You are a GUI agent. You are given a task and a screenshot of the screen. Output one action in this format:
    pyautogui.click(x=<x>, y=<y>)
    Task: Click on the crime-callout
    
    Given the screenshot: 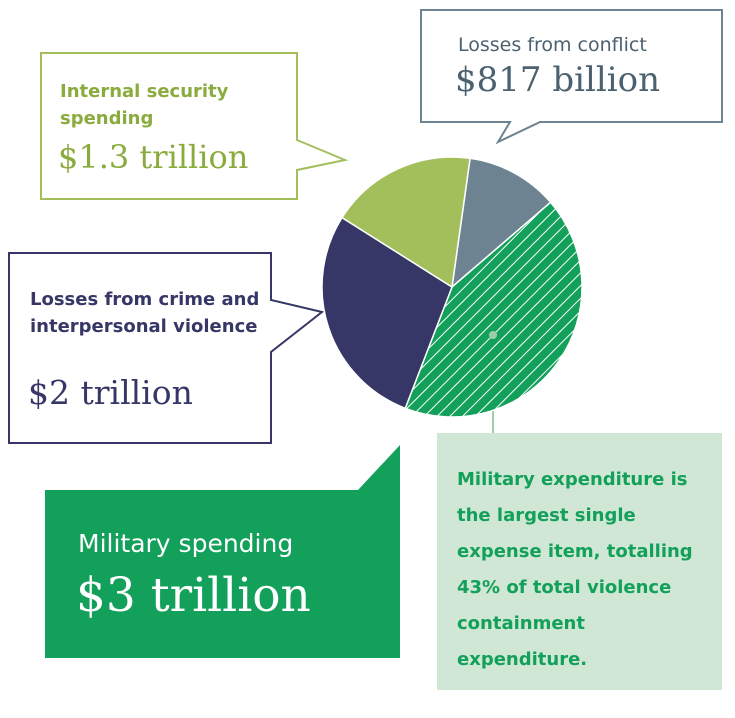 What is the action you would take?
    pyautogui.click(x=166, y=348)
    